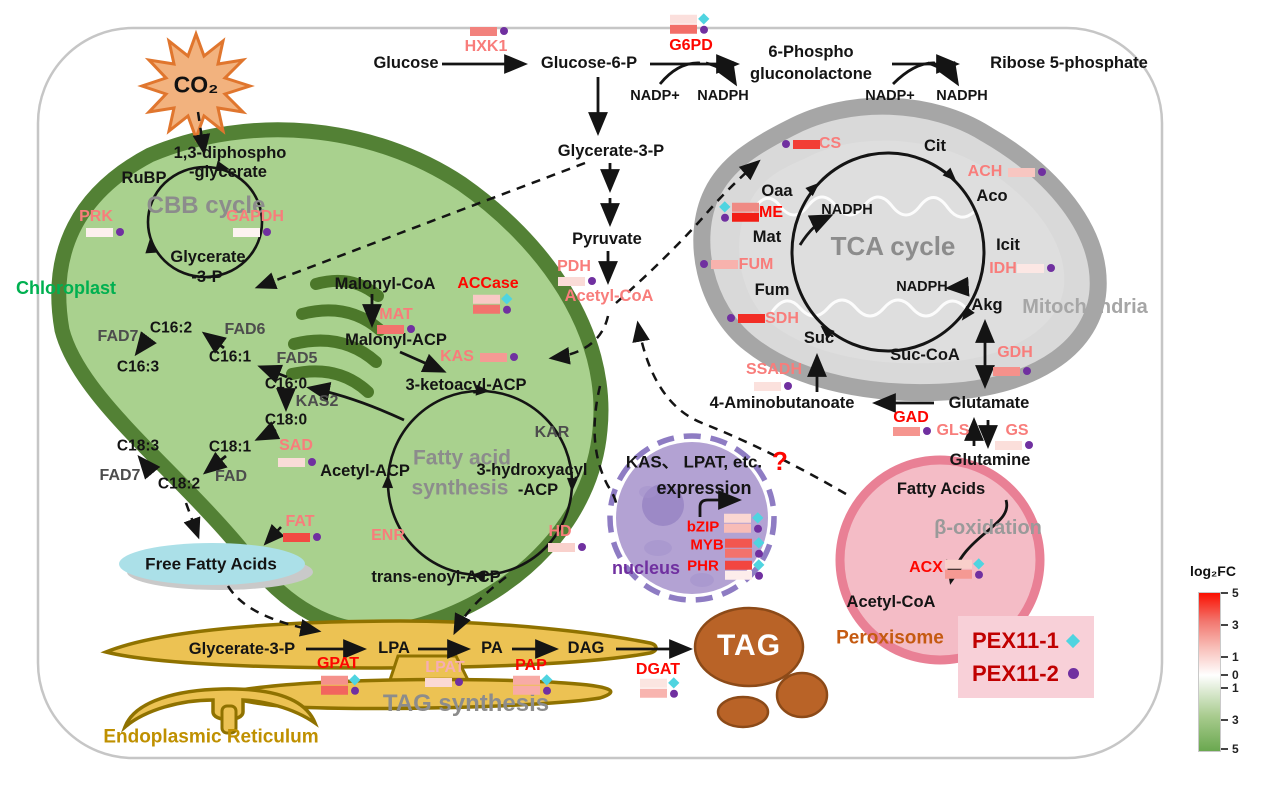 The width and height of the screenshot is (1267, 794). Describe the element at coordinates (782, 402) in the screenshot. I see `metabolite-4-aminobutanoate: 4-Aminobutanoate` at that location.